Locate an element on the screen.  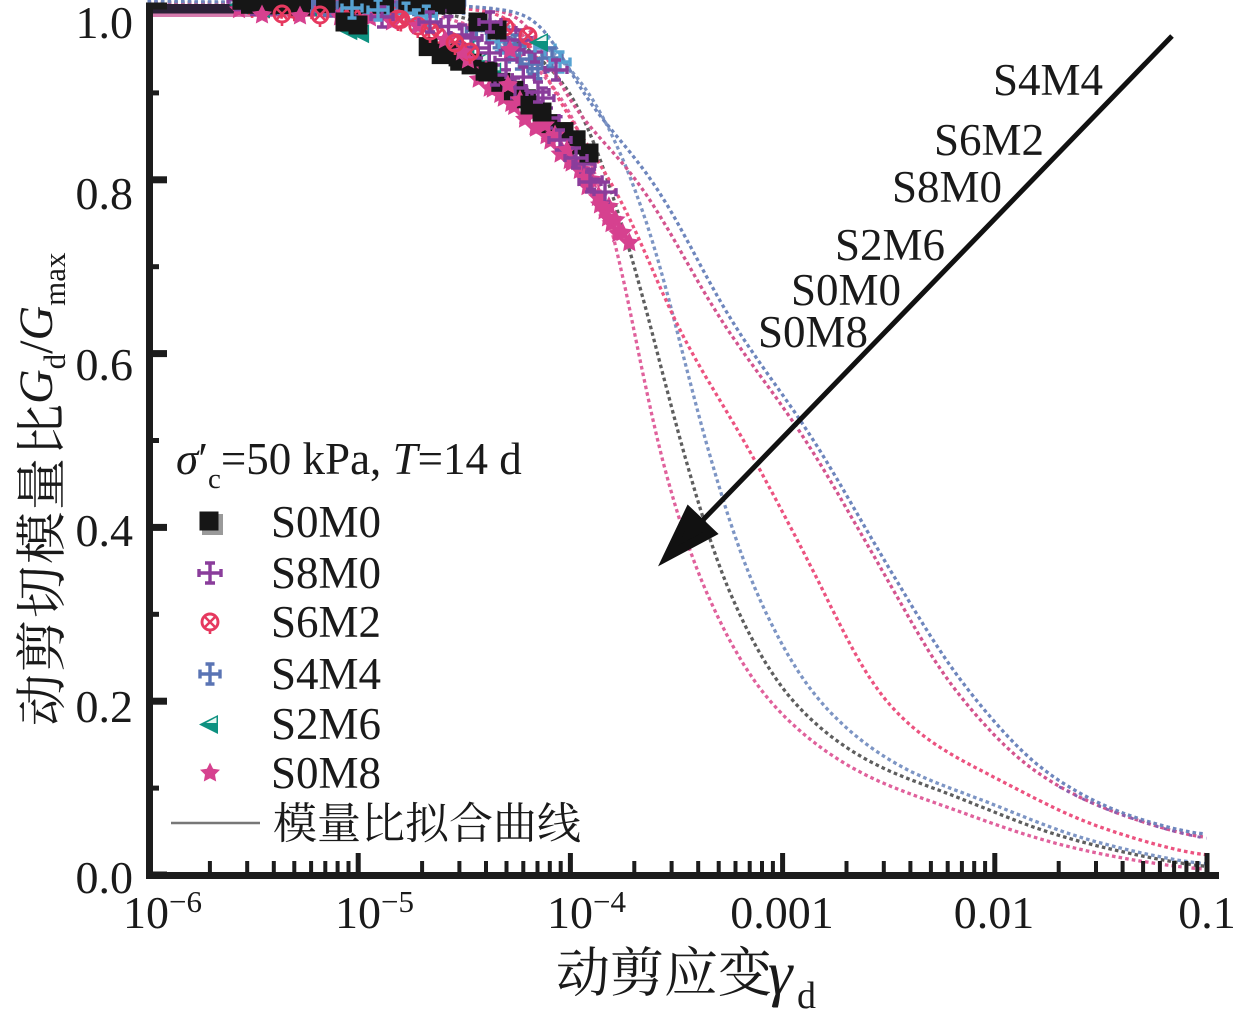
svg-text: 0.4 is located at coordinates (105, 530).